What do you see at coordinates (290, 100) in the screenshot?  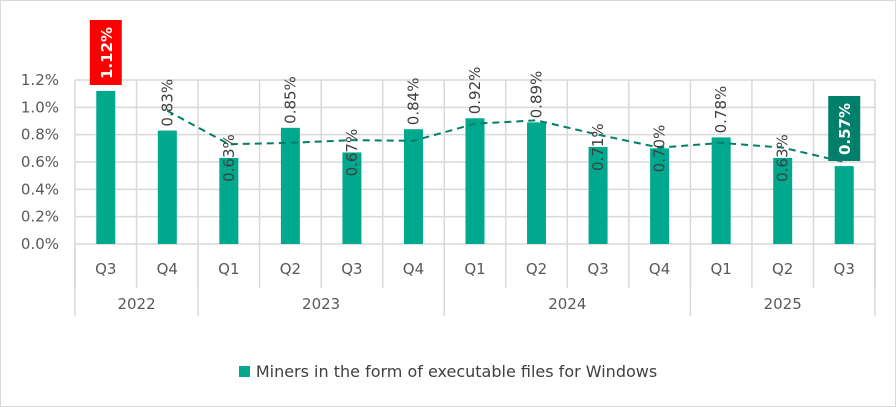 I see `data-label: 0.85%` at bounding box center [290, 100].